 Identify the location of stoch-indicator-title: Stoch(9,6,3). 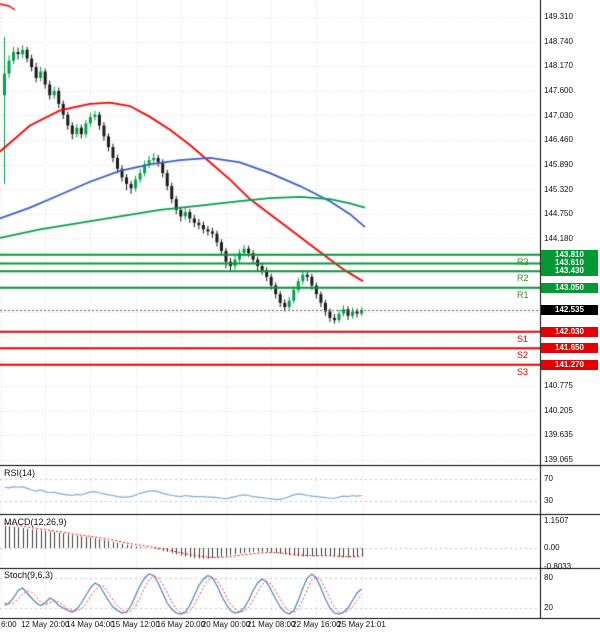
(29, 575).